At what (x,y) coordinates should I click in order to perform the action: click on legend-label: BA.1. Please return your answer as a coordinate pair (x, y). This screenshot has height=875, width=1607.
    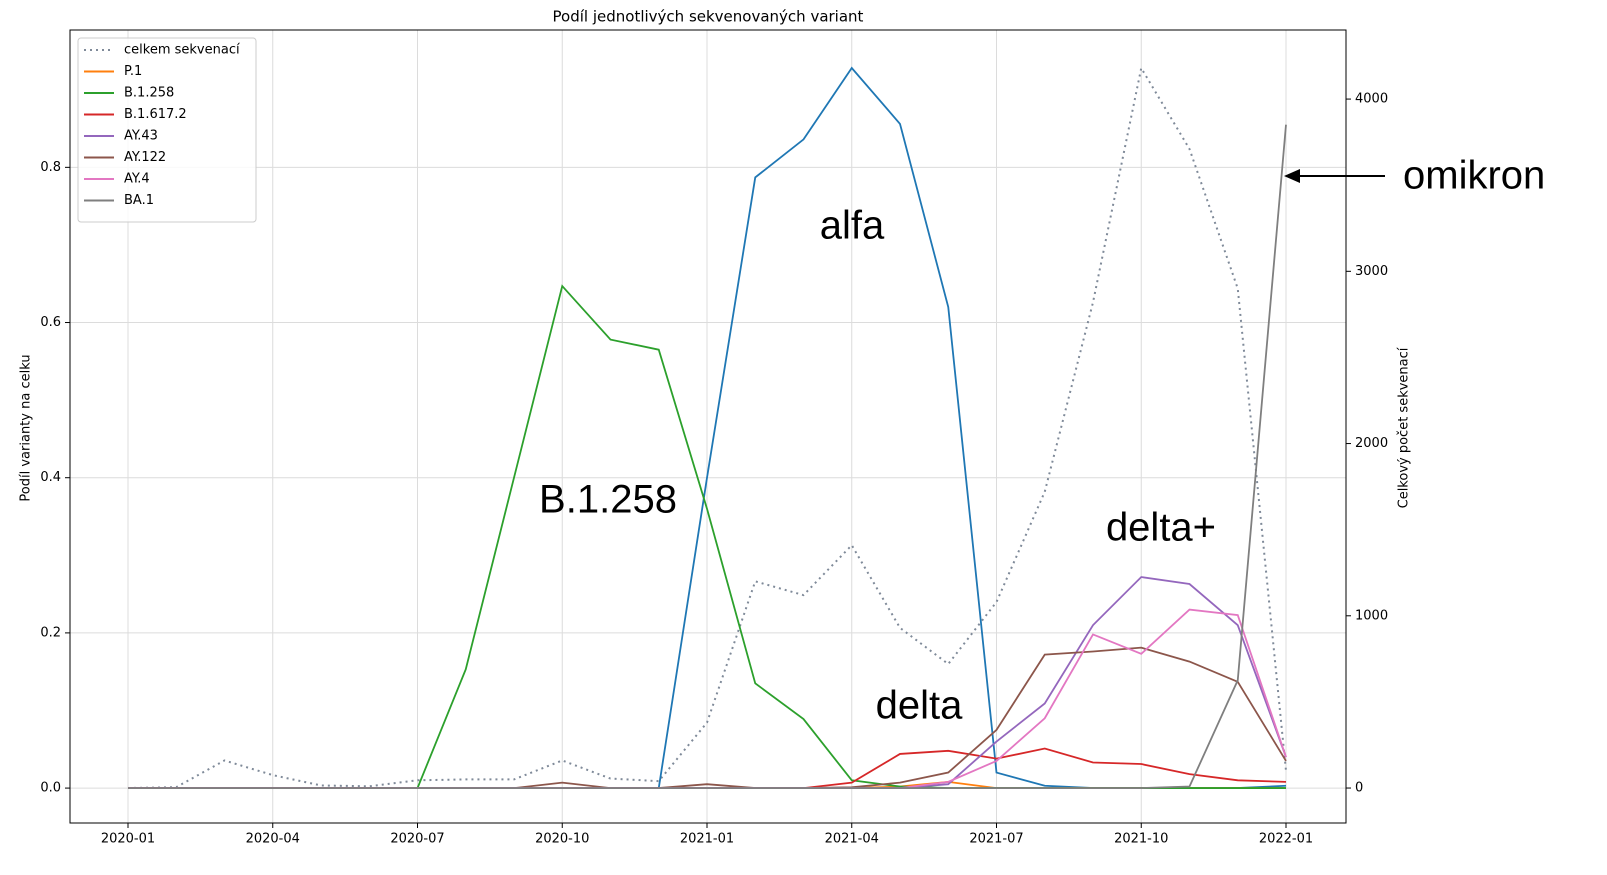
    Looking at the image, I should click on (139, 200).